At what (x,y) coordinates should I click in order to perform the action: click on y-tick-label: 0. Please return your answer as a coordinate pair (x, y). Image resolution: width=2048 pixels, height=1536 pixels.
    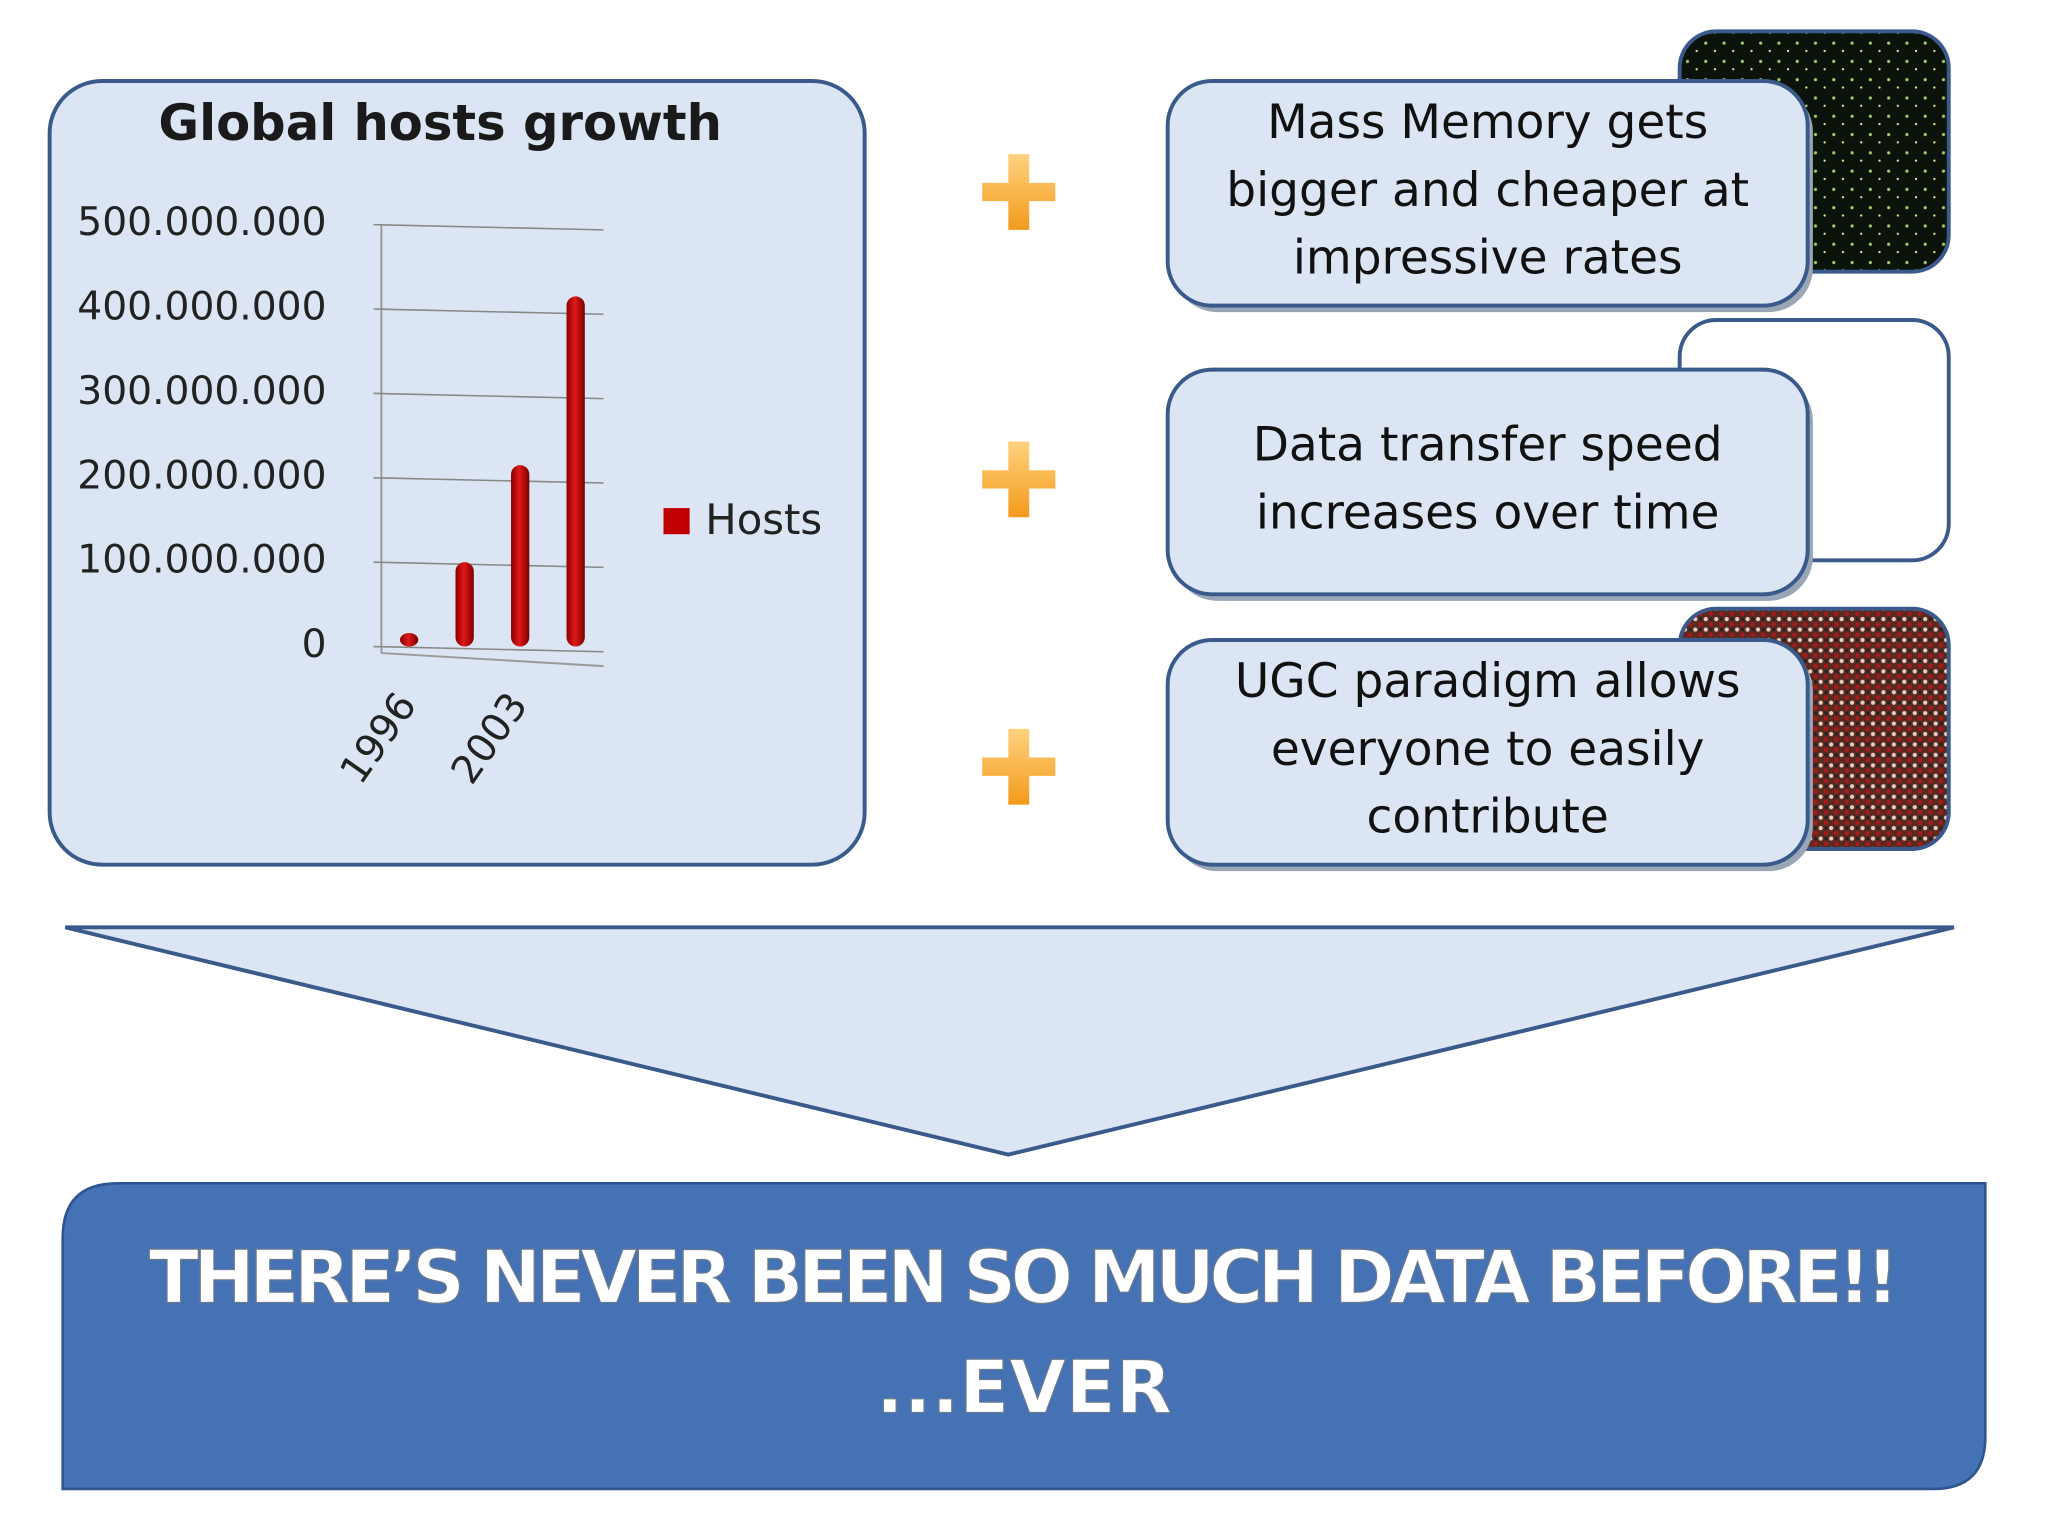
    Looking at the image, I should click on (314, 644).